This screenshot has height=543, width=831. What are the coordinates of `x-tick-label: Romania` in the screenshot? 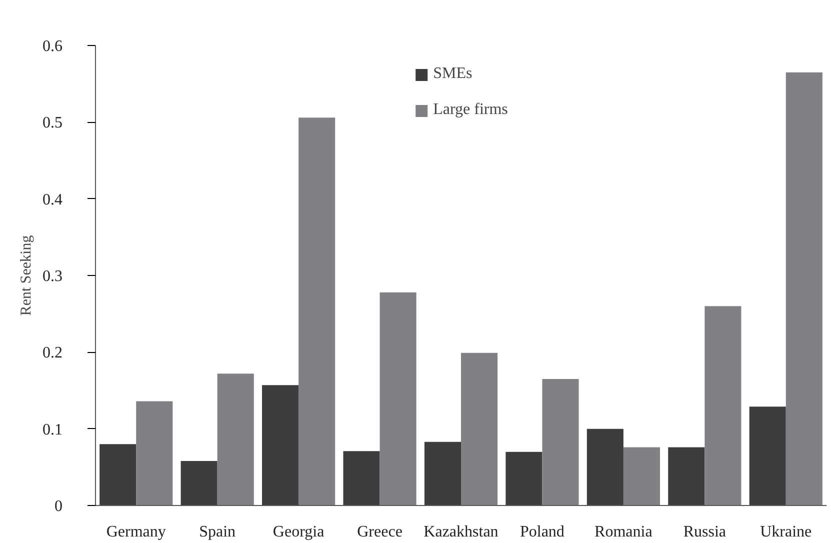 It's located at (623, 532).